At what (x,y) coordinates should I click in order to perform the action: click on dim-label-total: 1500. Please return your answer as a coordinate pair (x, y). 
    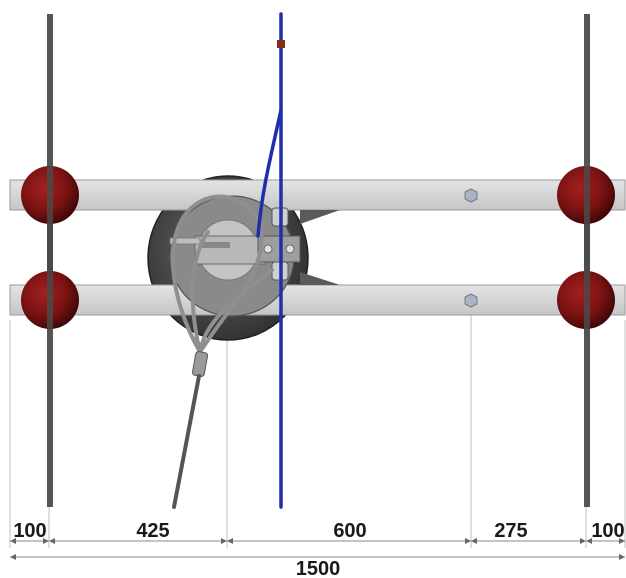
    Looking at the image, I should click on (318, 568).